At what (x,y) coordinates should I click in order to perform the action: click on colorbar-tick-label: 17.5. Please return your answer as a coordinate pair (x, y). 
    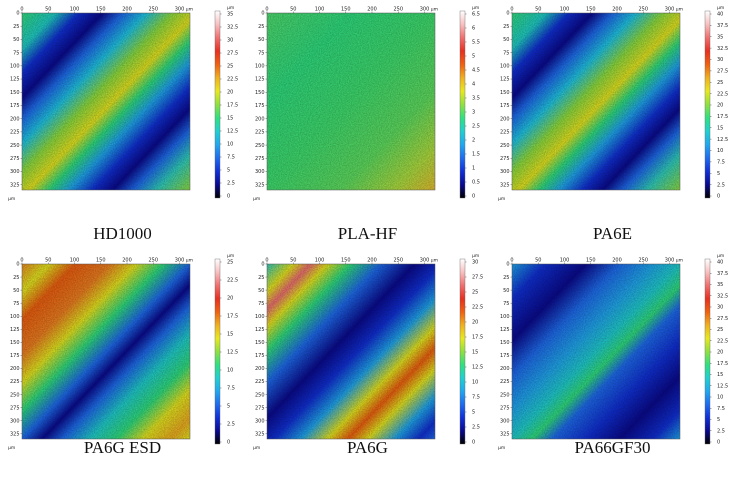
    Looking at the image, I should click on (477, 338).